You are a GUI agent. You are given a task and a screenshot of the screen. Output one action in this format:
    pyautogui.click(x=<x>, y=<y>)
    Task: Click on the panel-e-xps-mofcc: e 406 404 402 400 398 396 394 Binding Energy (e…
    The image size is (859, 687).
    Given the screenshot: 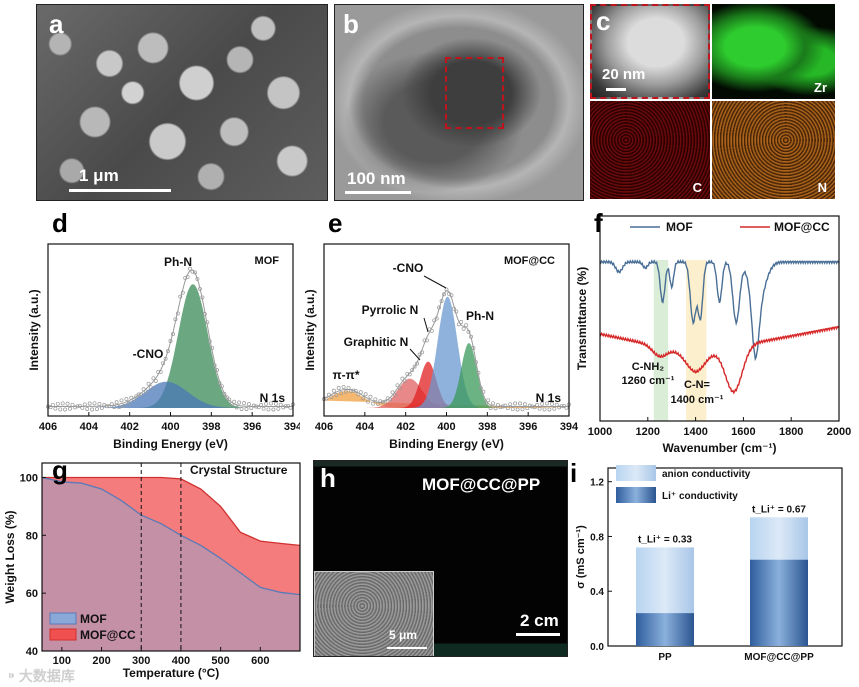 What is the action you would take?
    pyautogui.click(x=435, y=333)
    